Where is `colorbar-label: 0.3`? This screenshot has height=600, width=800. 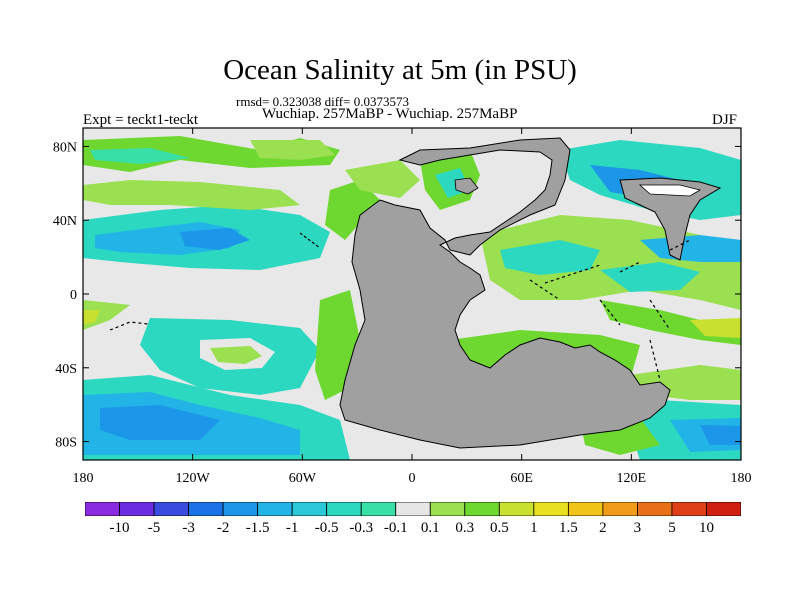 colorbar-label: 0.3 is located at coordinates (465, 528).